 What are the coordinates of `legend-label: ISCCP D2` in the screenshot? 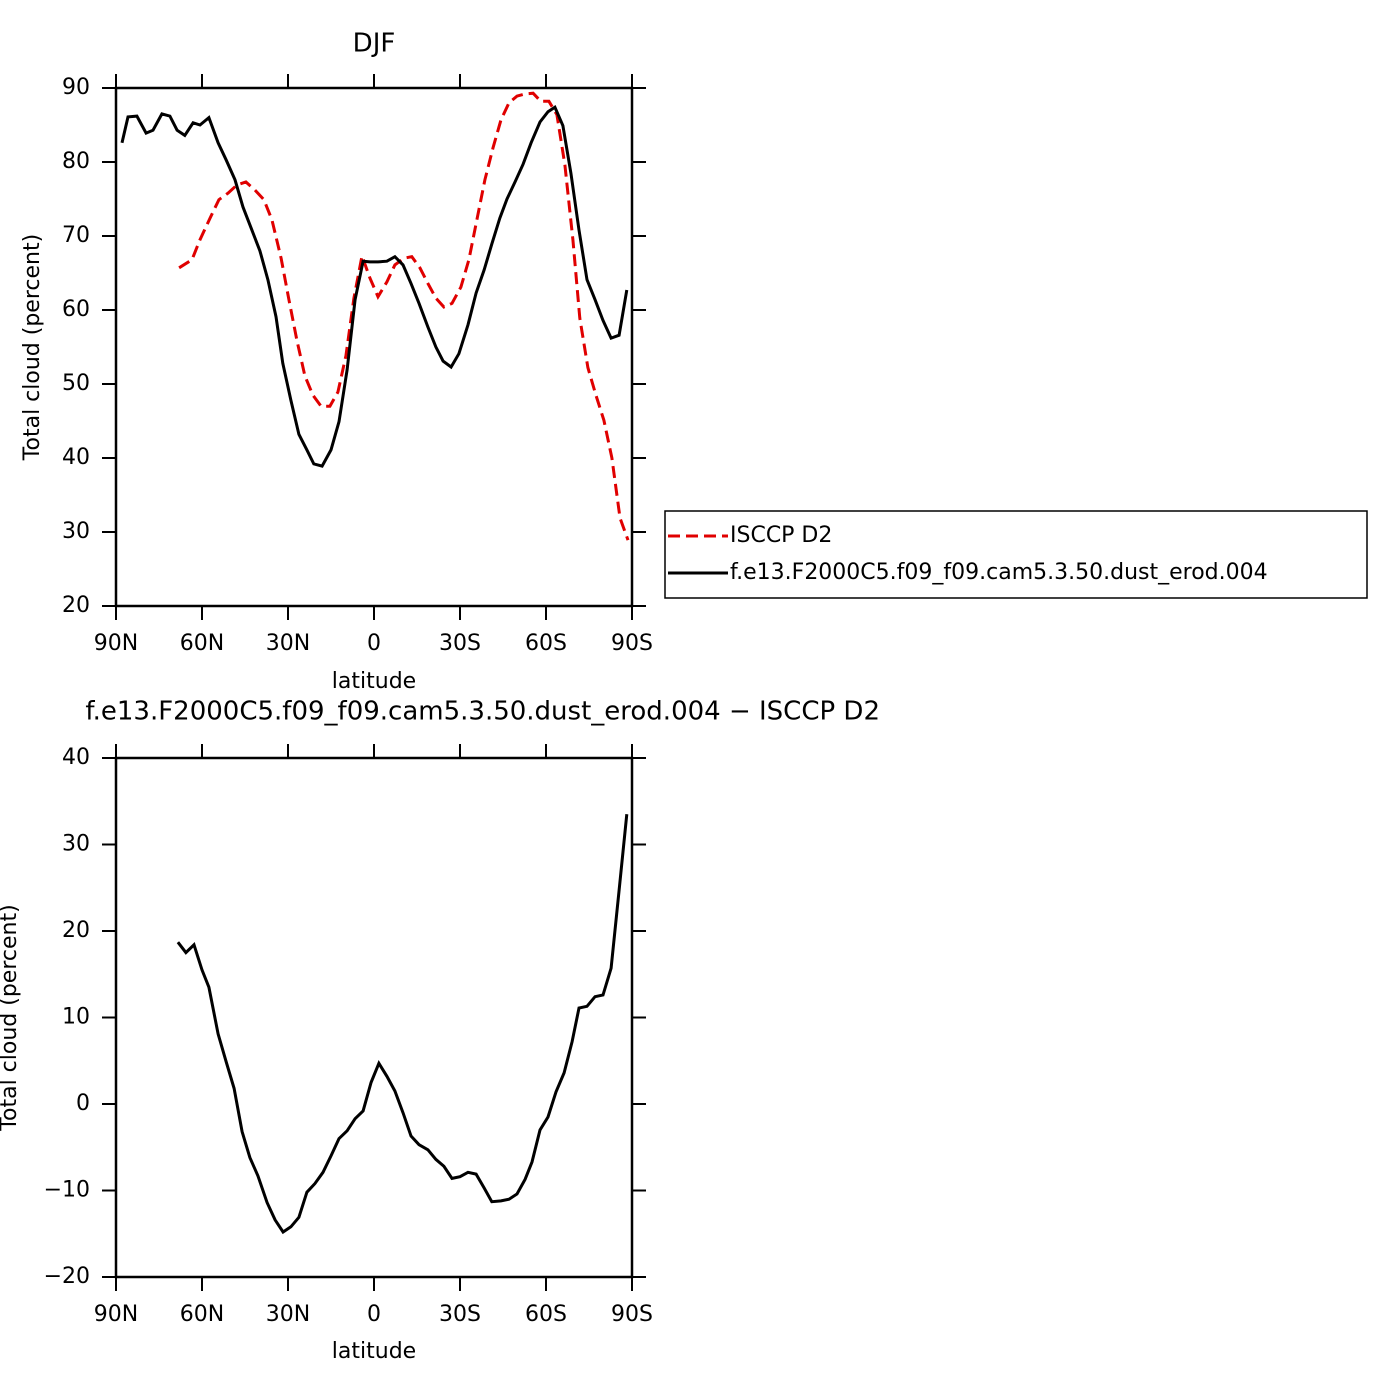 It's located at (781, 535).